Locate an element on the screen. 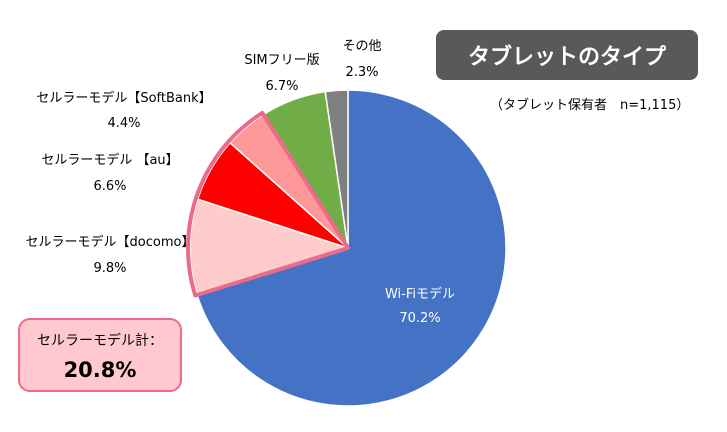 The image size is (727, 432). slice-value-label: 6.6% is located at coordinates (109, 186).